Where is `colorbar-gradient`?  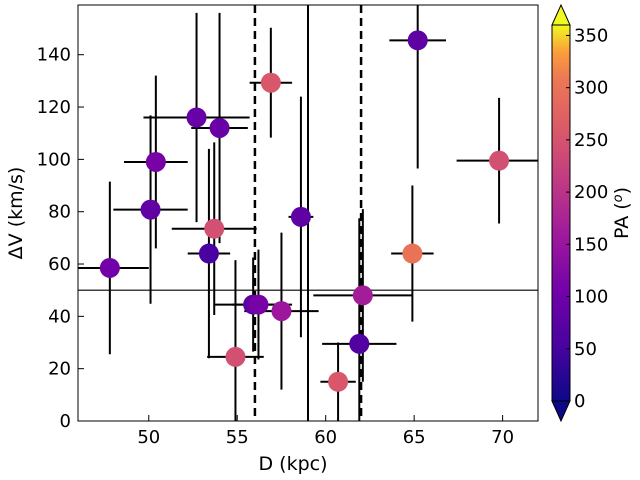 colorbar-gradient is located at coordinates (561, 213).